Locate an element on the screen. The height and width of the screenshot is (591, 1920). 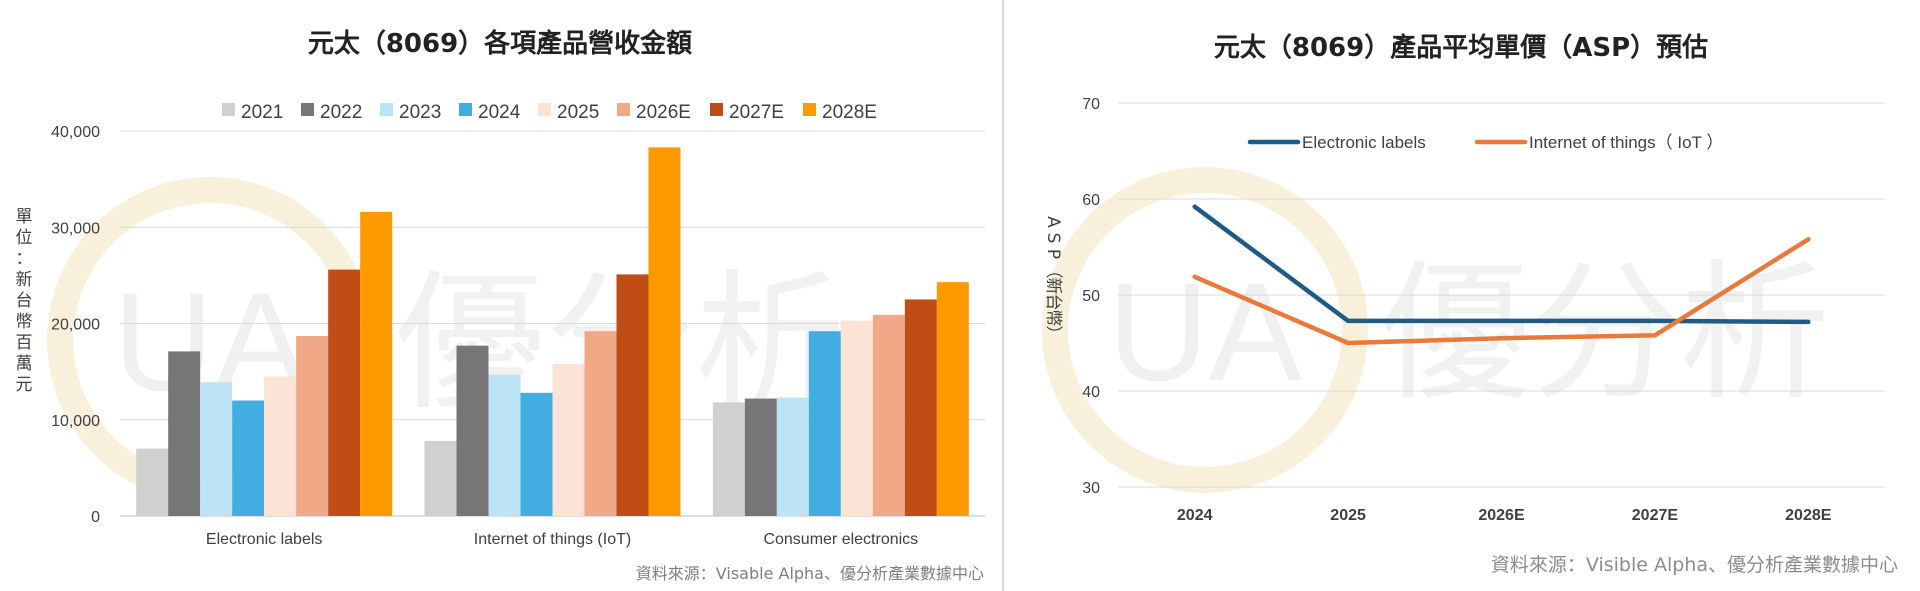
y-axis-label-char: S is located at coordinates (1053, 238).